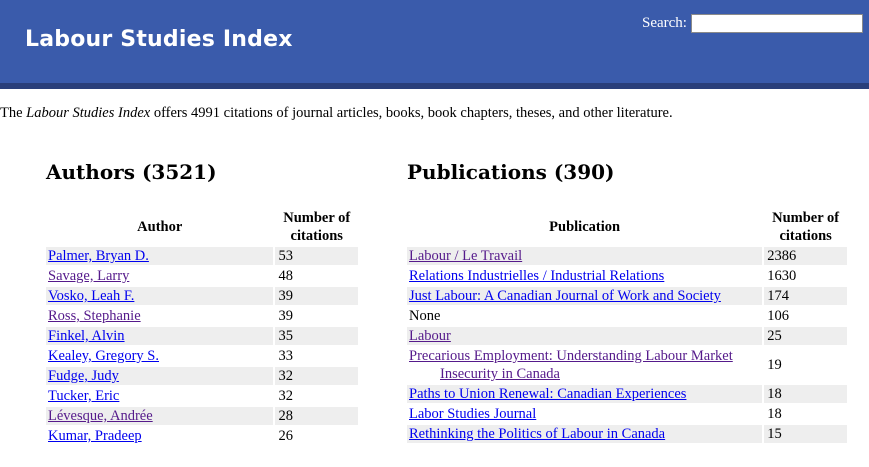 The width and height of the screenshot is (869, 467). What do you see at coordinates (805, 256) in the screenshot?
I see `citation-count: 2386` at bounding box center [805, 256].